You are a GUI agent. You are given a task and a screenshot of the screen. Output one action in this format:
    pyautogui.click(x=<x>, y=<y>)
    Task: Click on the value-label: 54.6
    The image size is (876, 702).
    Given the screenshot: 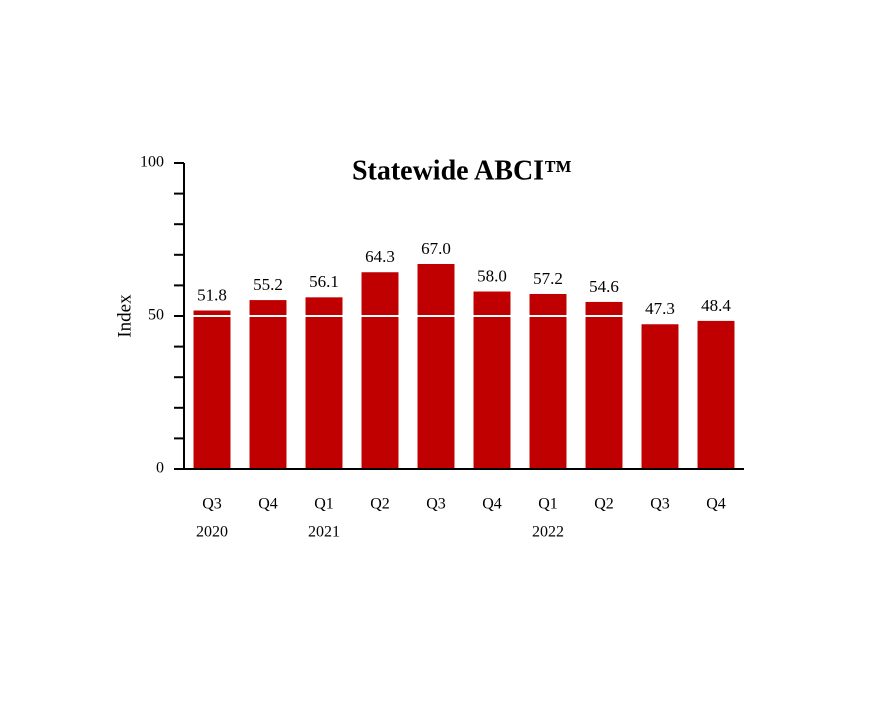 What is the action you would take?
    pyautogui.click(x=604, y=286)
    